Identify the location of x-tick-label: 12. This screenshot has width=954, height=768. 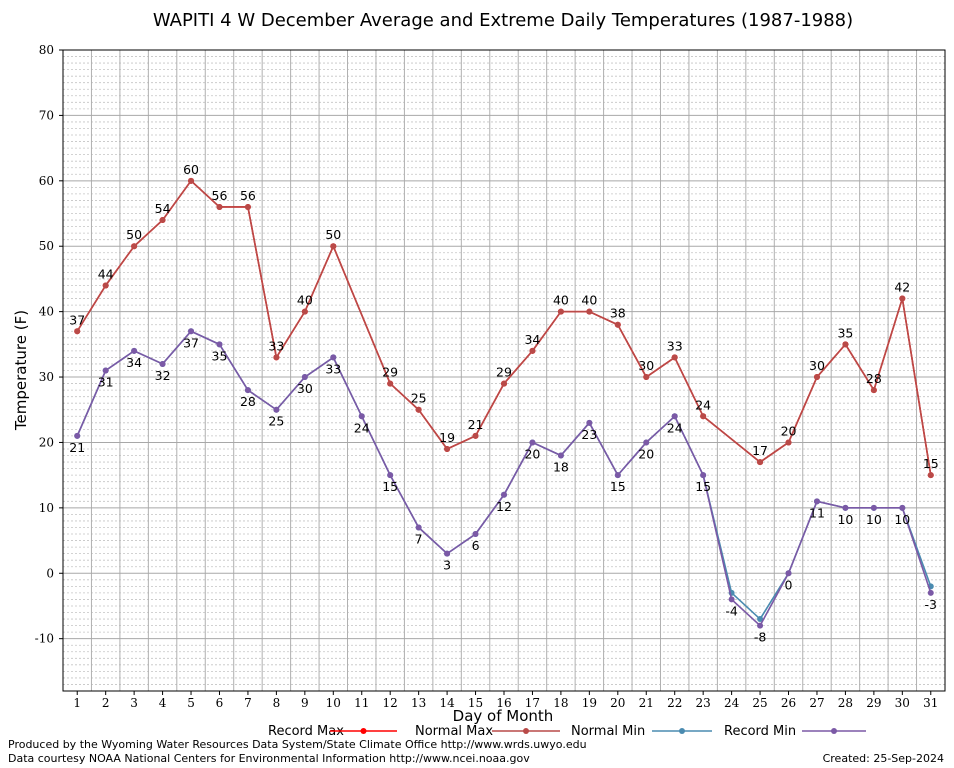
(390, 703).